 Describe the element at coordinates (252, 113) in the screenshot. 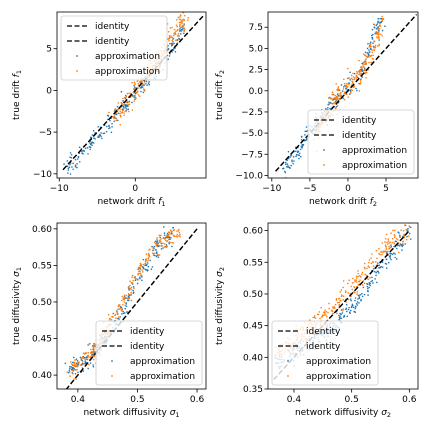

I see `y-tick-label: −2.5` at that location.